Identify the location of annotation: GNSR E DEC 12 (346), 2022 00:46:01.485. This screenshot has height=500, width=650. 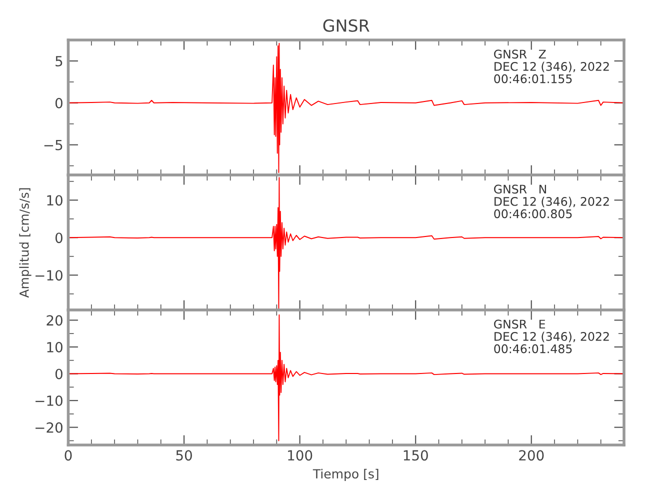
(551, 337).